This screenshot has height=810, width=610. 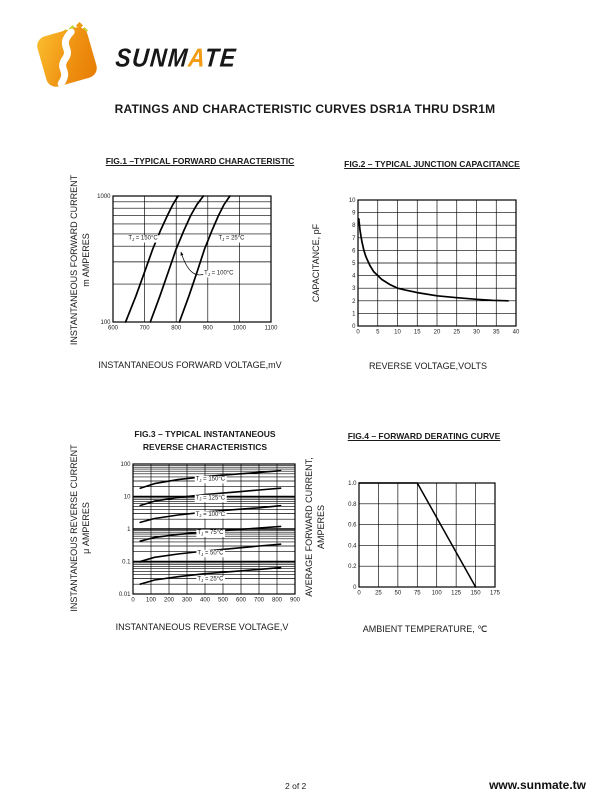 I want to click on svg-text: 175, so click(x=495, y=594).